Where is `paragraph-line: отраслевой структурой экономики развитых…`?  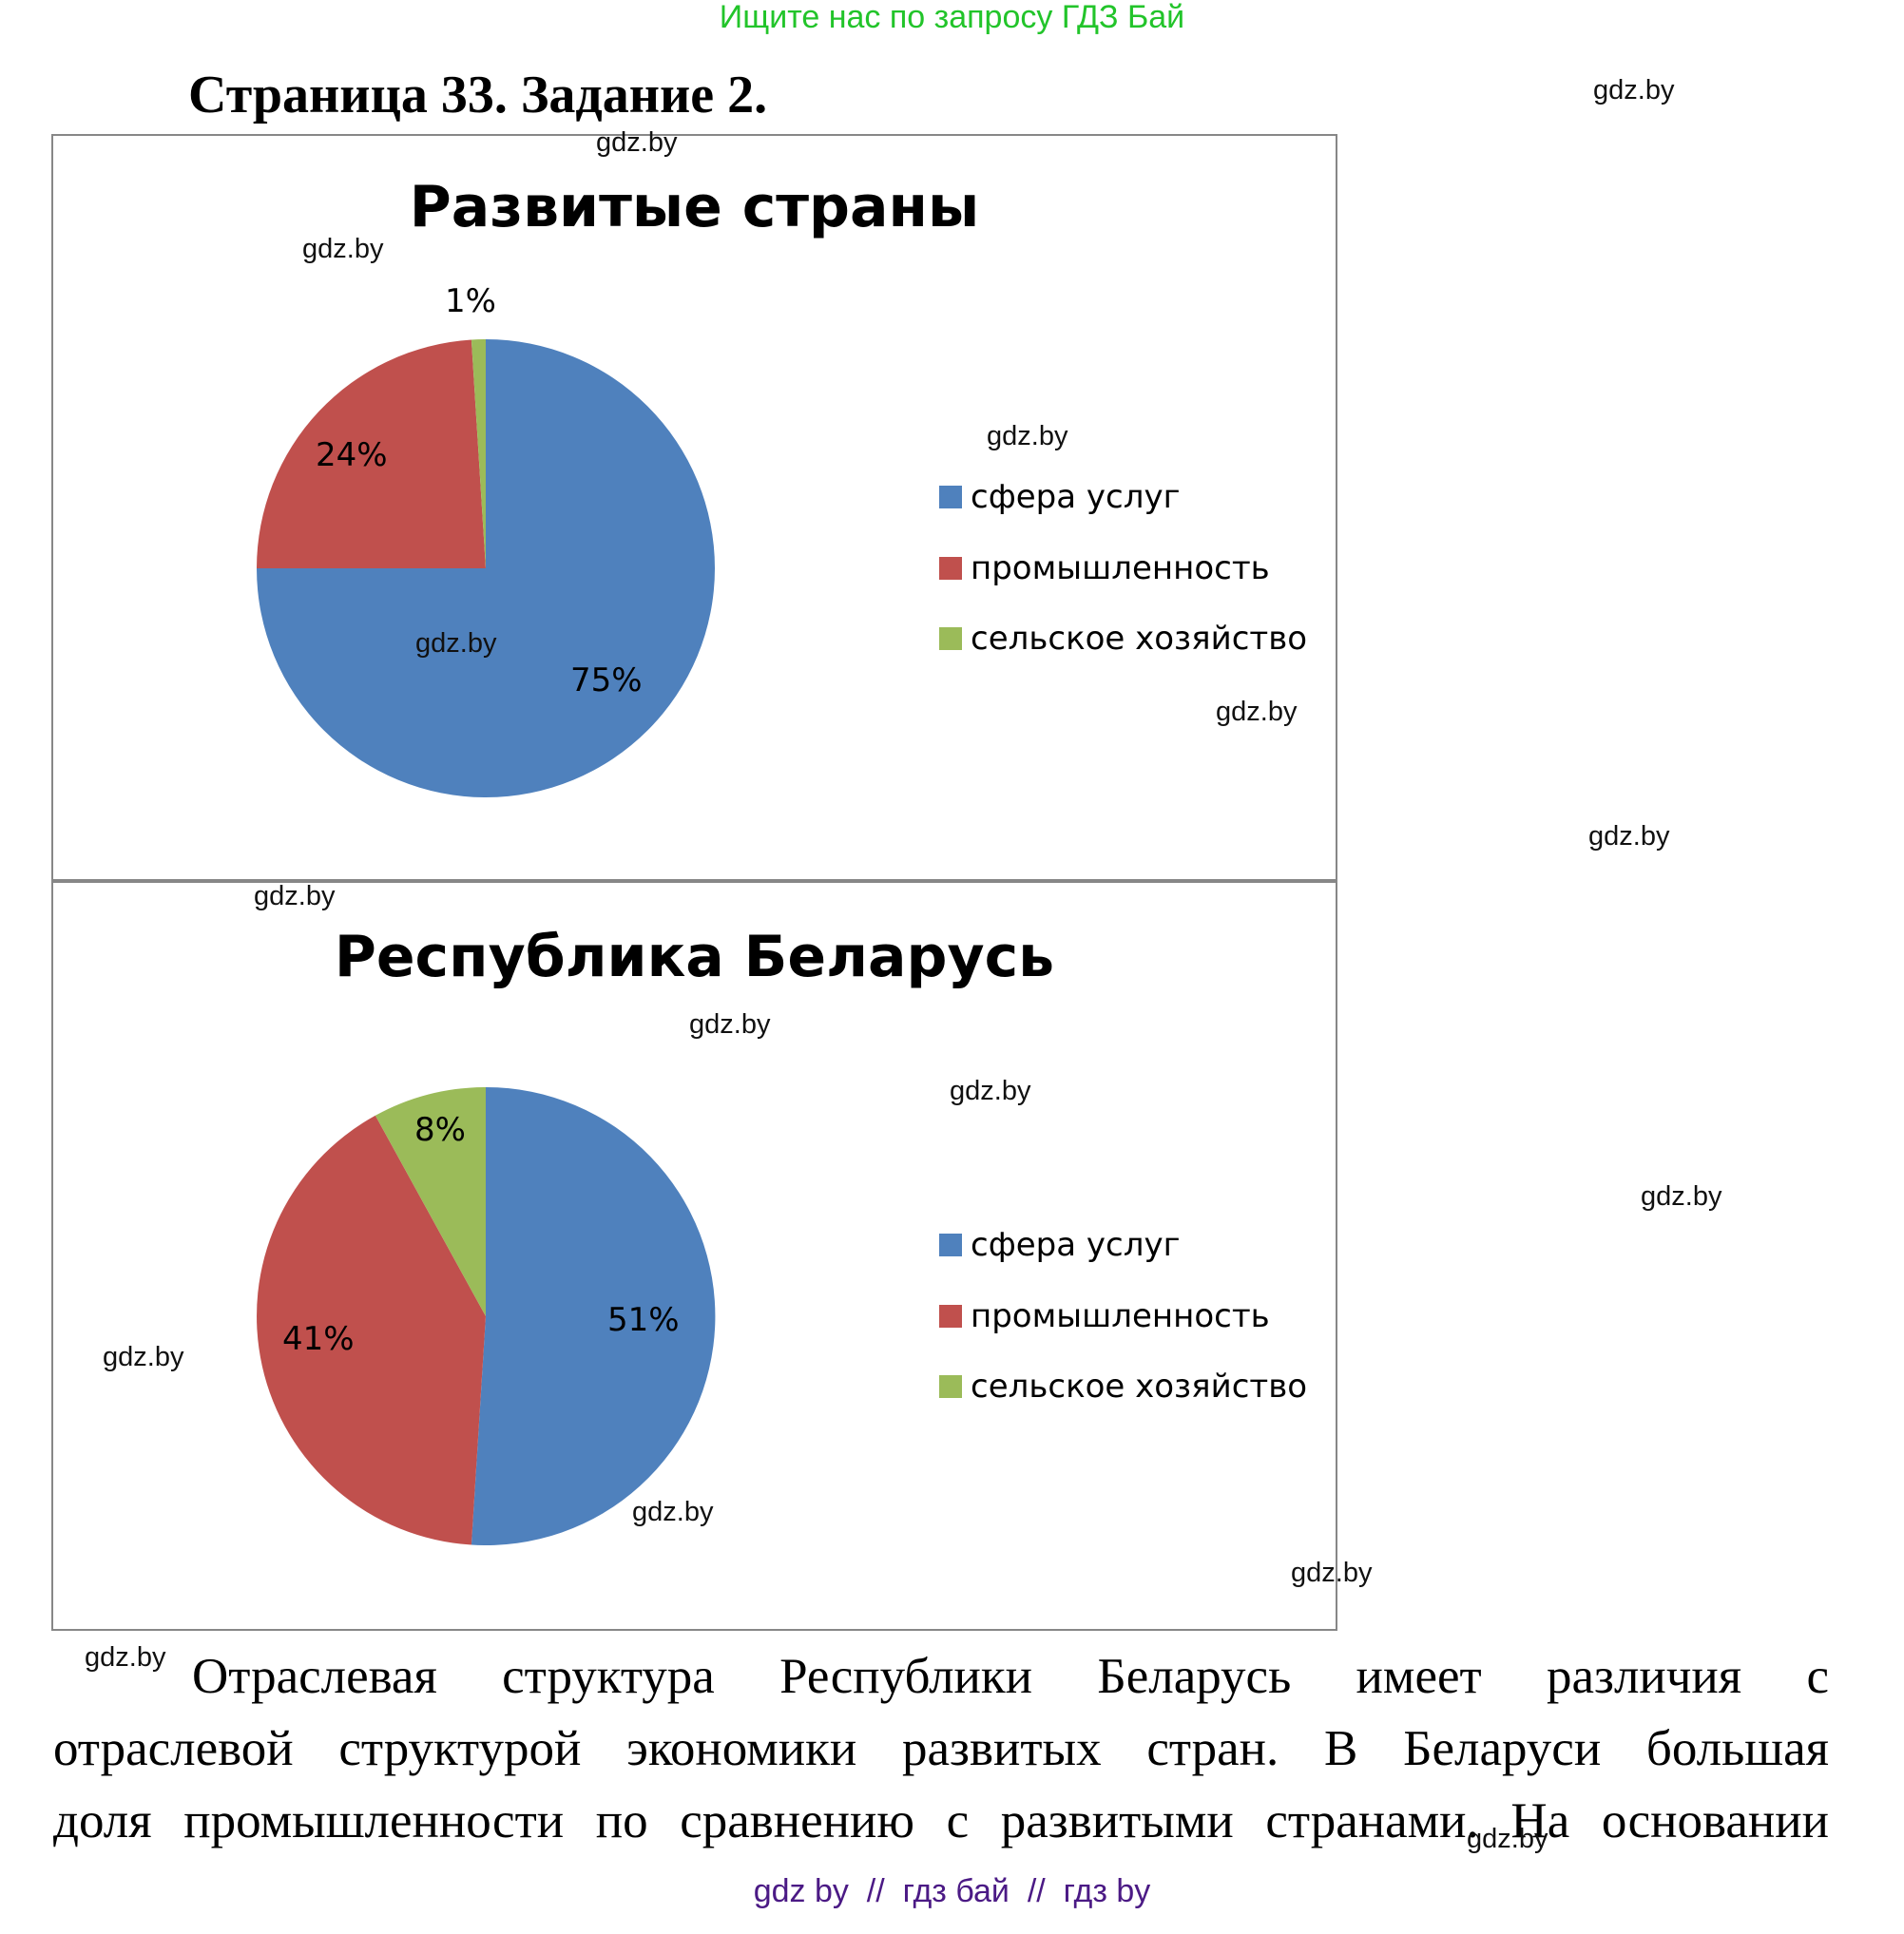 paragraph-line: отраслевой структурой экономики развитых… is located at coordinates (941, 1749).